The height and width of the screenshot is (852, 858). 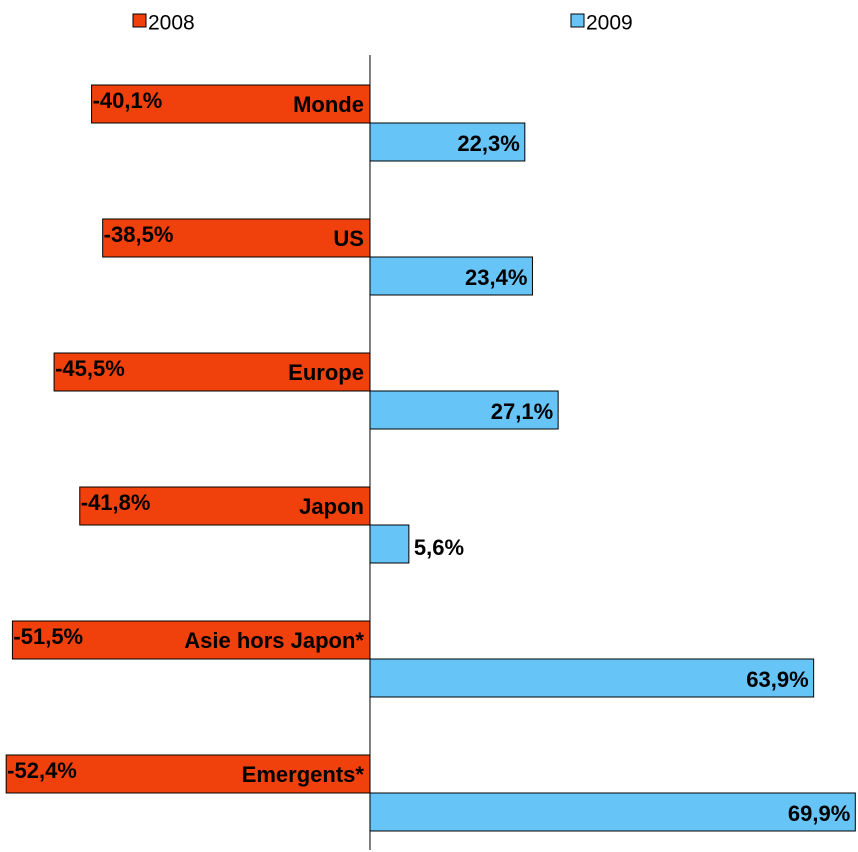 What do you see at coordinates (303, 774) in the screenshot?
I see `category-label: Emergents*` at bounding box center [303, 774].